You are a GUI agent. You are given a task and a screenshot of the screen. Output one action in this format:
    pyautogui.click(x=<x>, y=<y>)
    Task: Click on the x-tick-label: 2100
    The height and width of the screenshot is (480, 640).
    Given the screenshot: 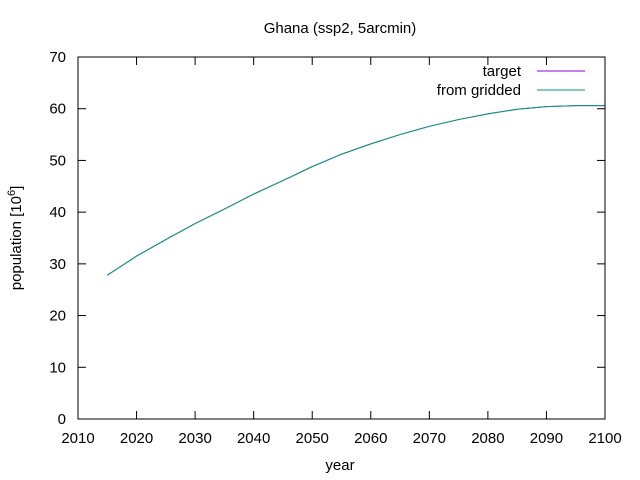 What is the action you would take?
    pyautogui.click(x=604, y=438)
    